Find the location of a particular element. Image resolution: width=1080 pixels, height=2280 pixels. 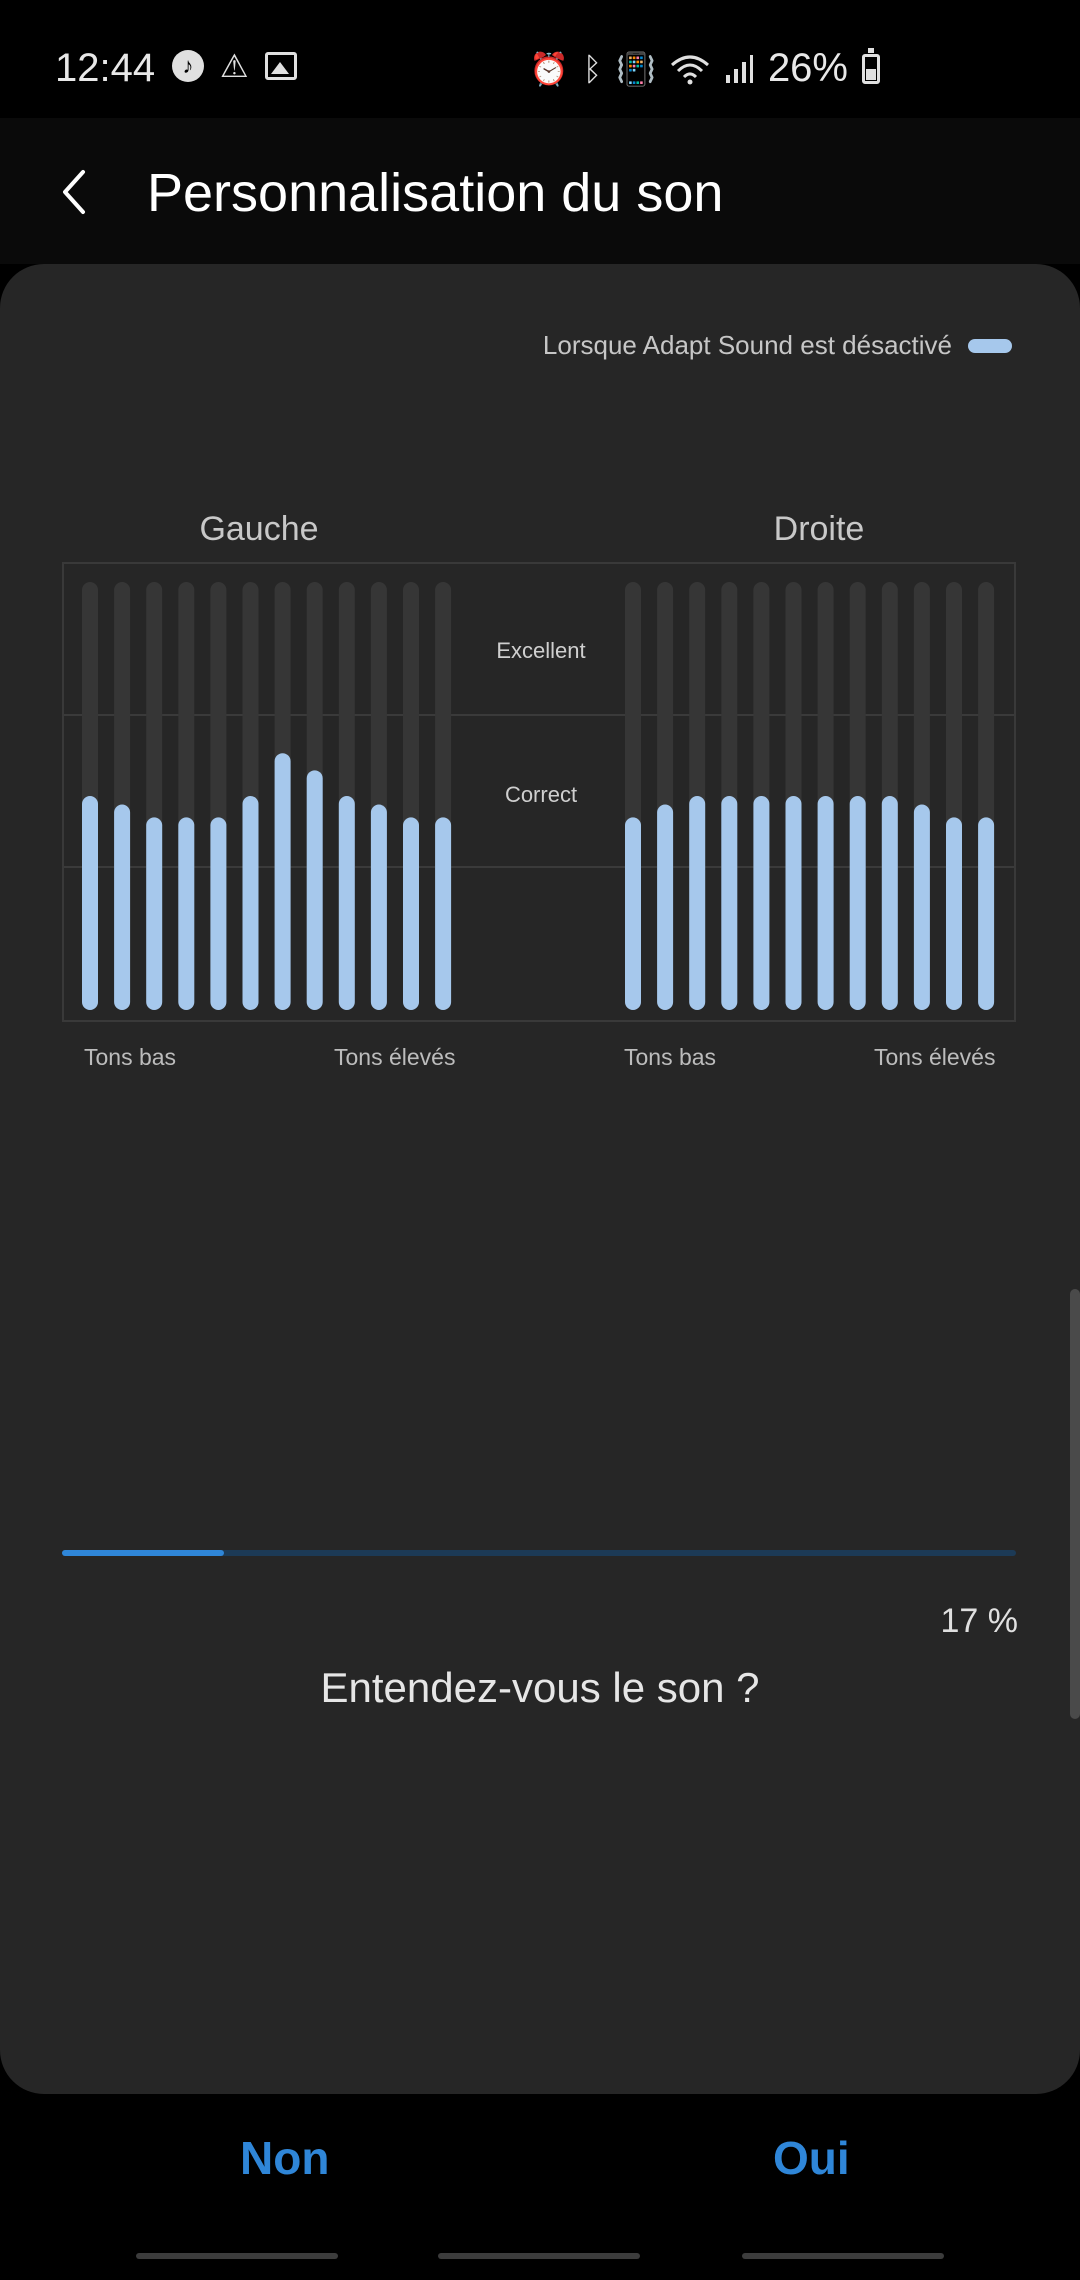

yes-button: Oui is located at coordinates (811, 2158).